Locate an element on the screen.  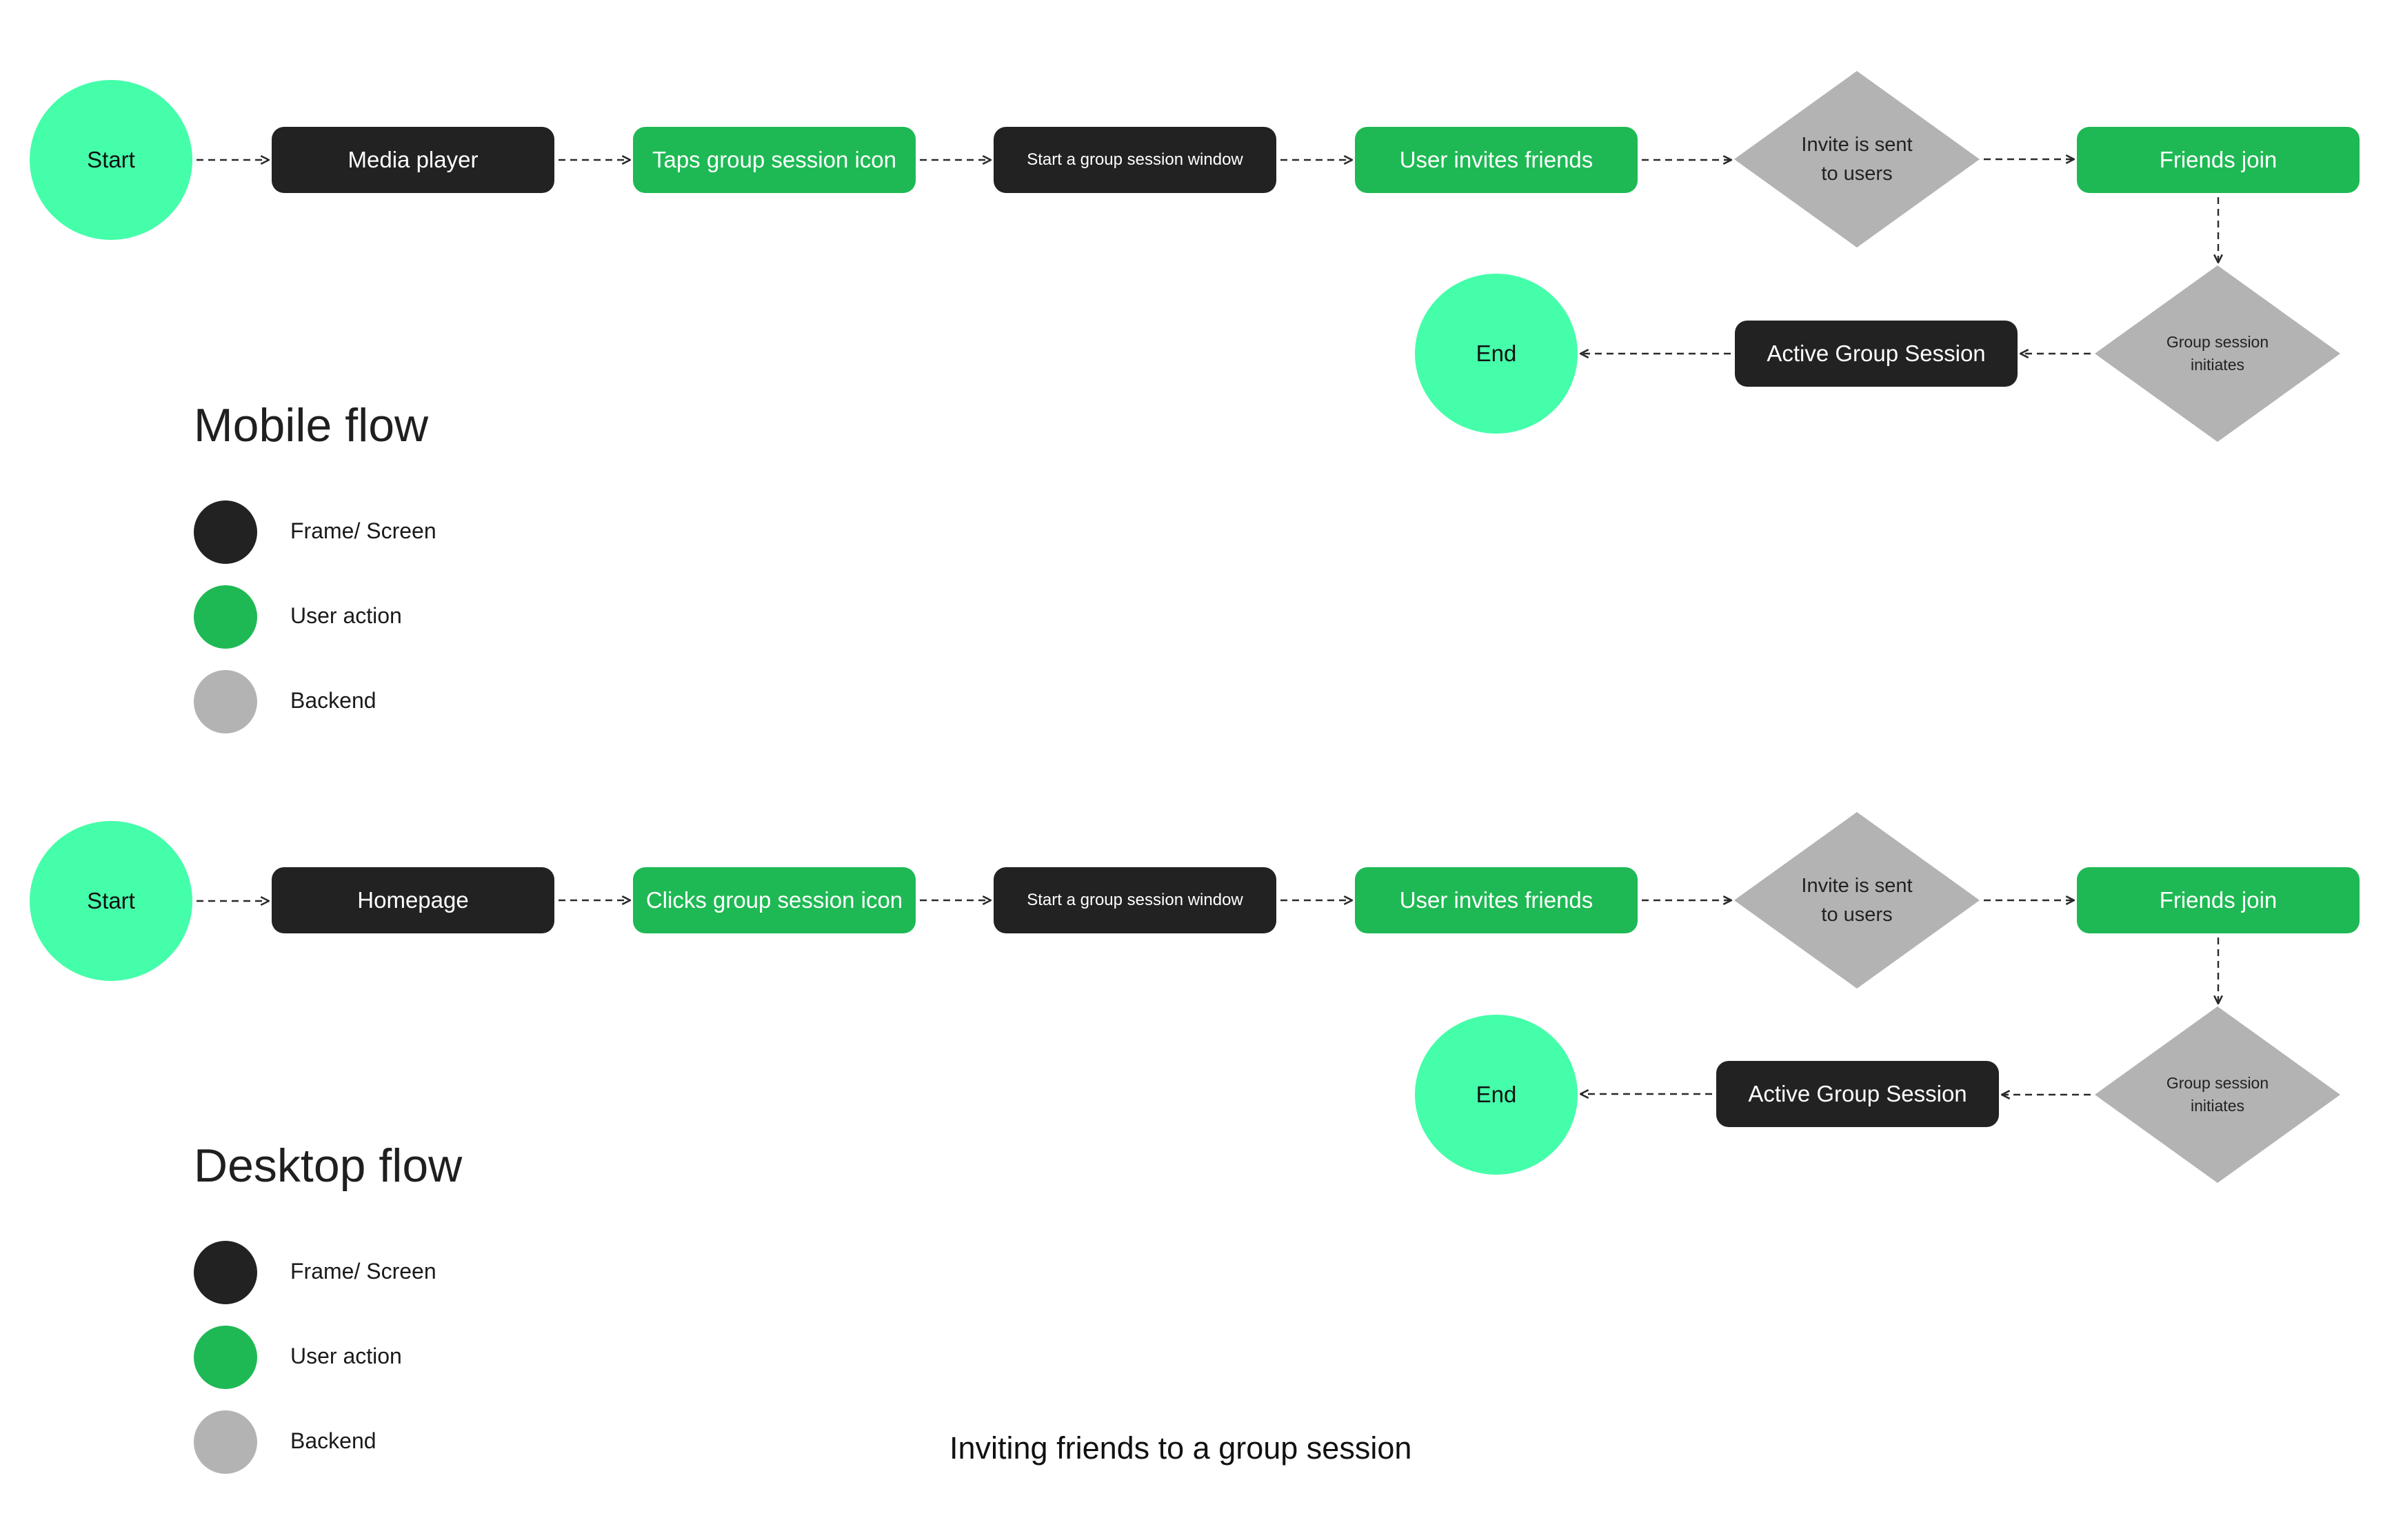
mobile-media-player-node: Media player is located at coordinates (413, 160).